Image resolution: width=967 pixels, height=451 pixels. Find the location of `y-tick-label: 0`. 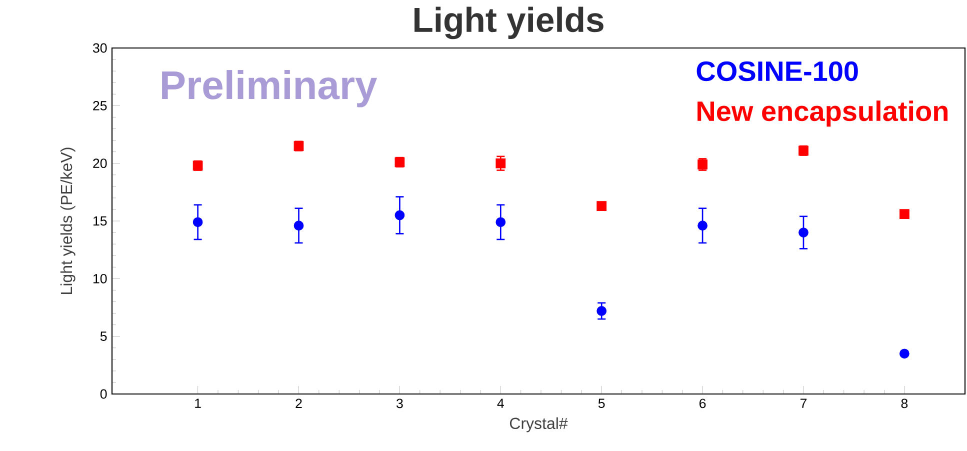

y-tick-label: 0 is located at coordinates (103, 394).